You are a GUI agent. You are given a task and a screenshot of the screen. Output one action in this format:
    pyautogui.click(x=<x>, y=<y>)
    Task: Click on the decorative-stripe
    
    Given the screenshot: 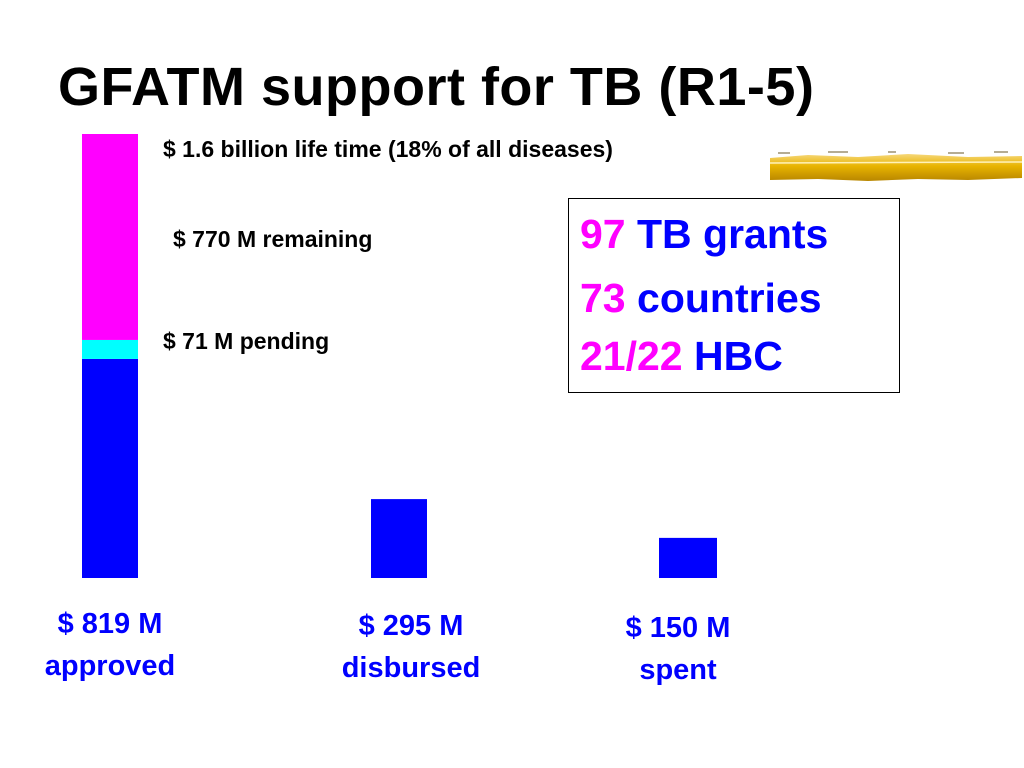 What is the action you would take?
    pyautogui.click(x=896, y=166)
    